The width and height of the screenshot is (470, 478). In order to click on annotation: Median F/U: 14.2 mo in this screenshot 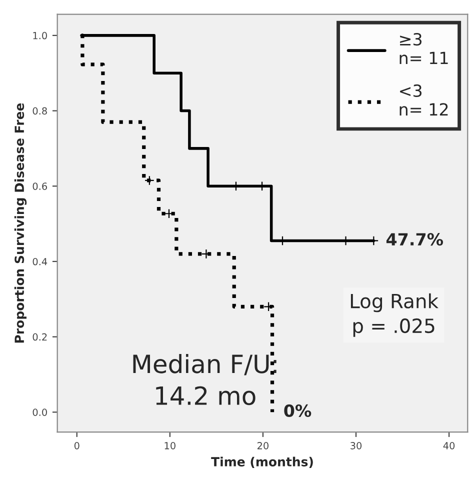, I will do `click(204, 380)`.